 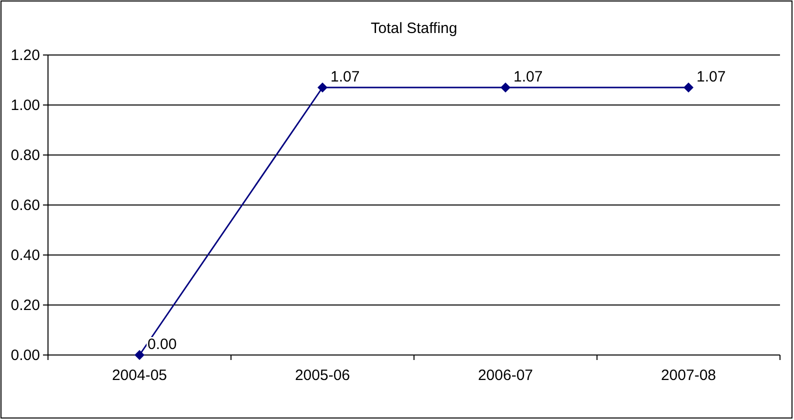 What do you see at coordinates (25, 305) in the screenshot?
I see `y-tick-label: 0.20` at bounding box center [25, 305].